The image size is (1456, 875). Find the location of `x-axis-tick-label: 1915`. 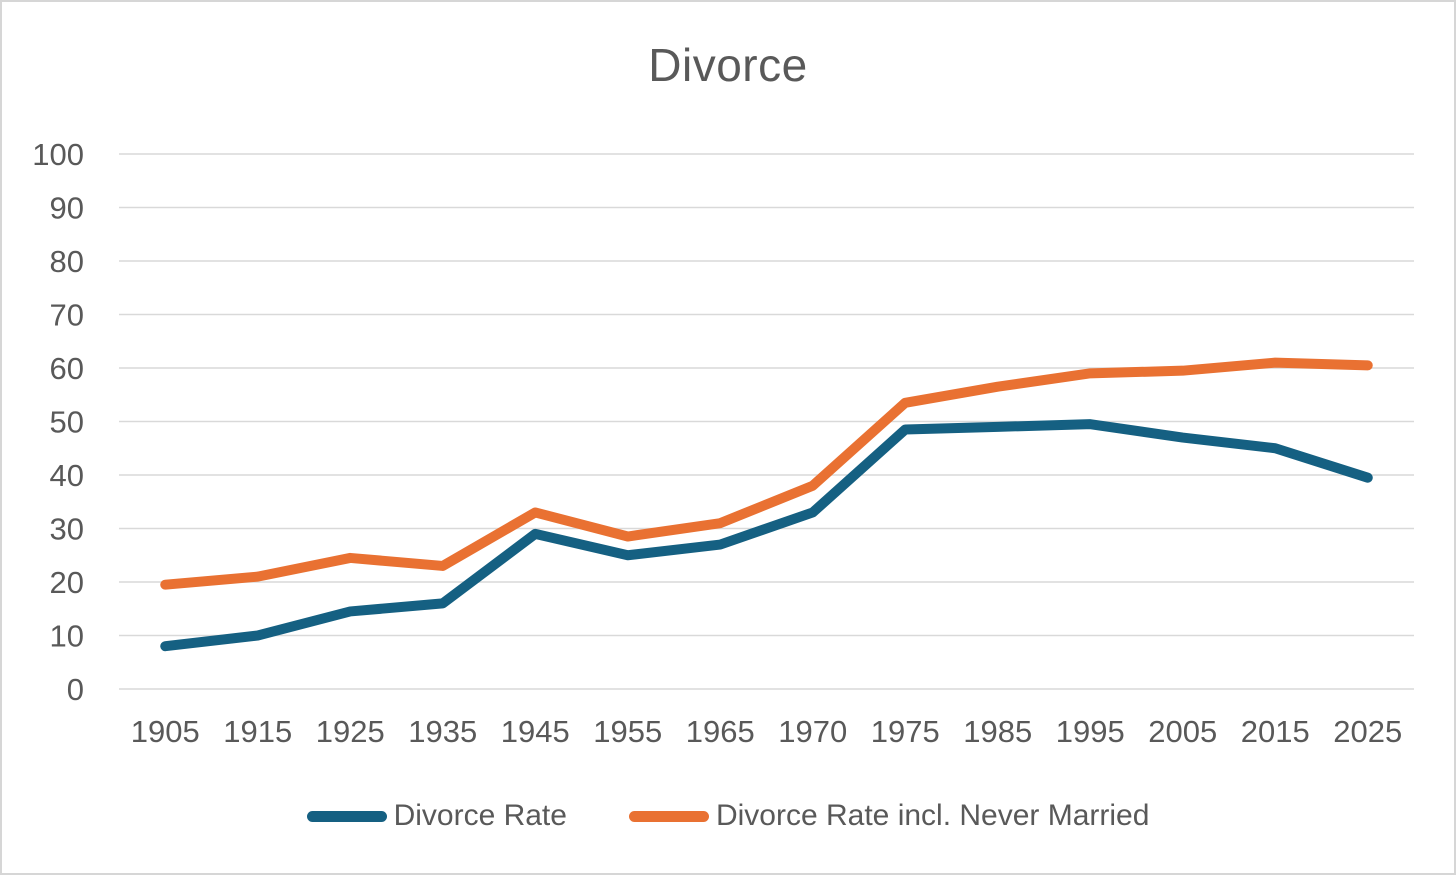

x-axis-tick-label: 1915 is located at coordinates (257, 731).